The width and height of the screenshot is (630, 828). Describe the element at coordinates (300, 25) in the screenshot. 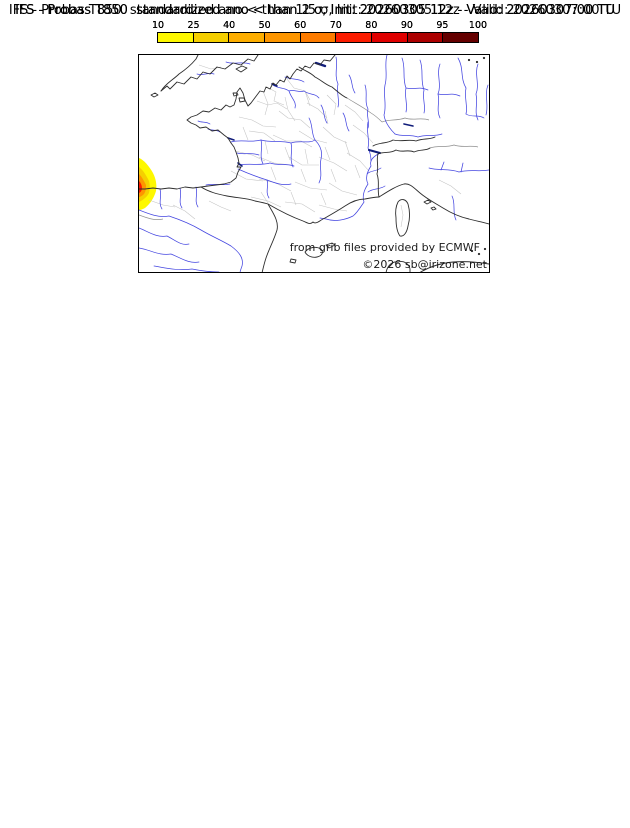

I see `colorbar-tick-label: 60` at that location.